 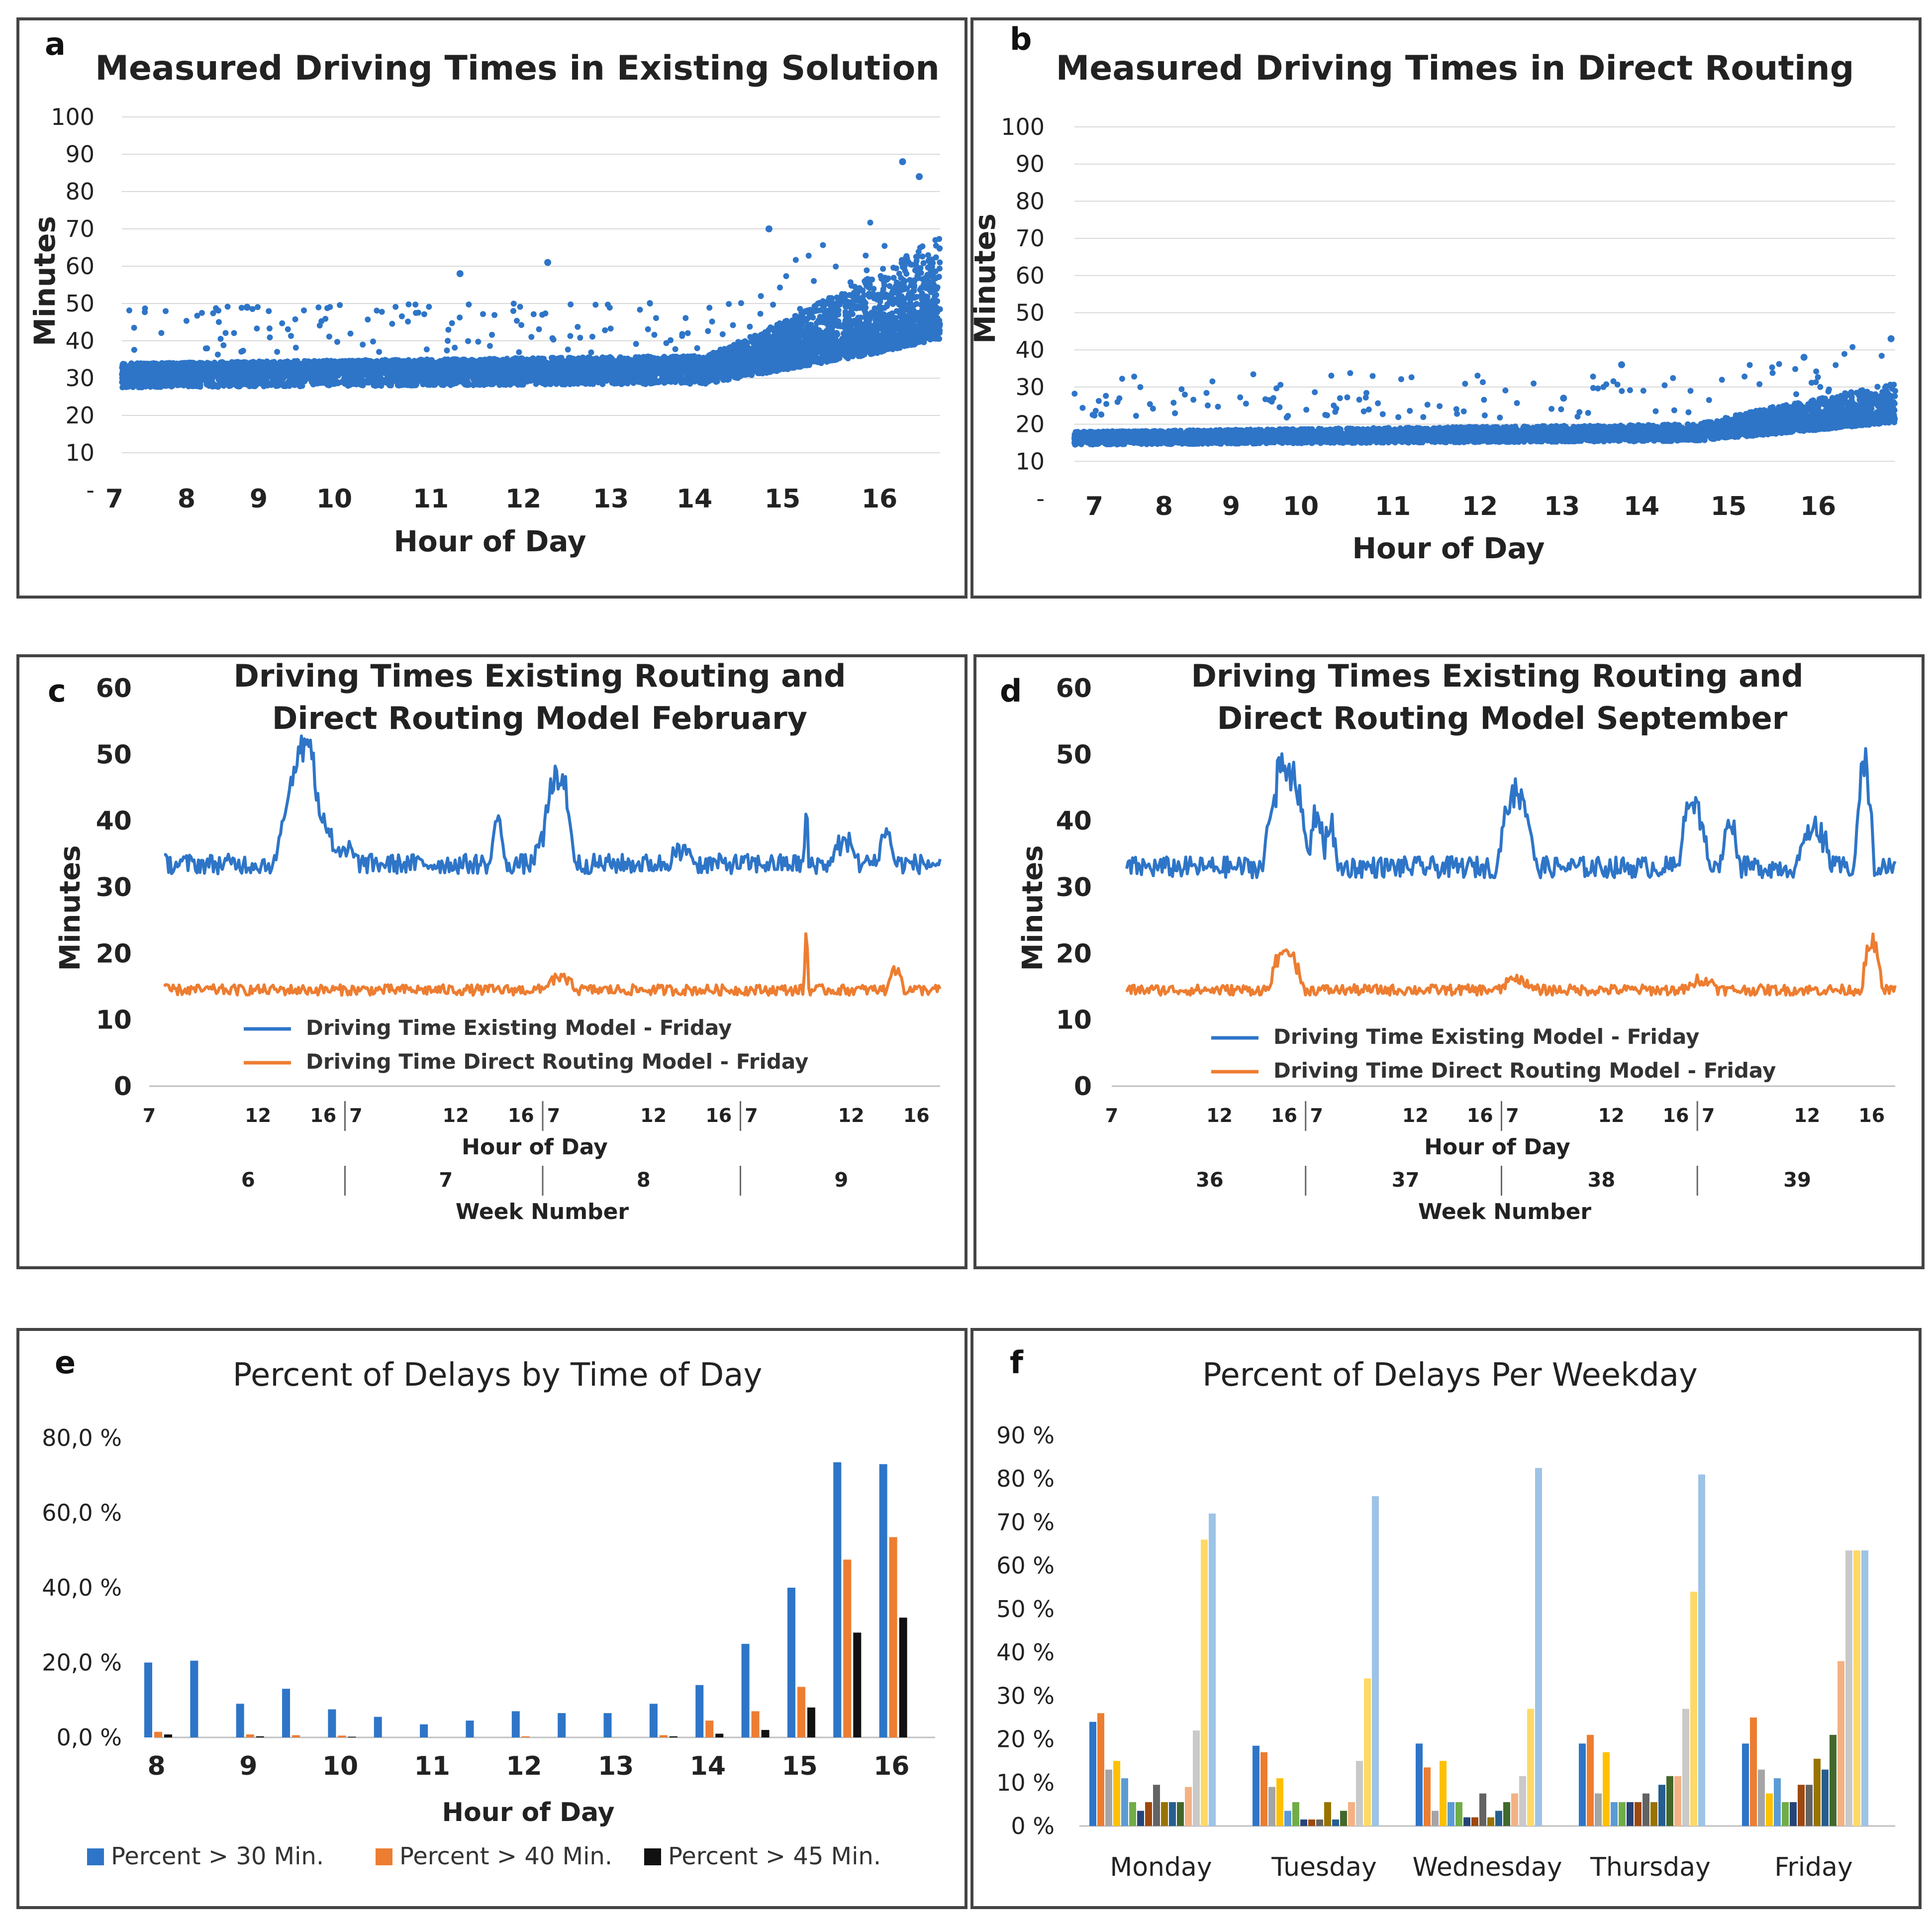 I want to click on panel-a-letter: a, so click(x=55, y=44).